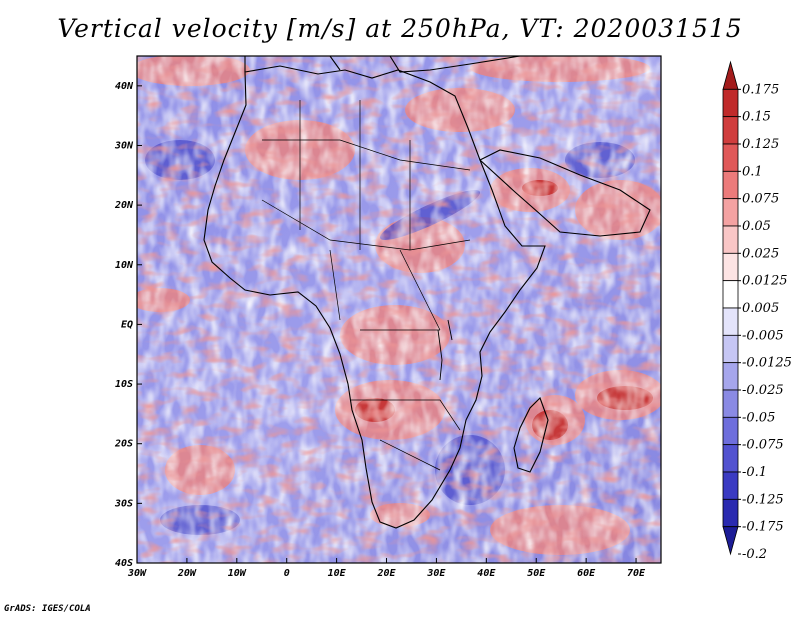 The image size is (800, 618). I want to click on lat-tick-label: 40S, so click(124, 563).